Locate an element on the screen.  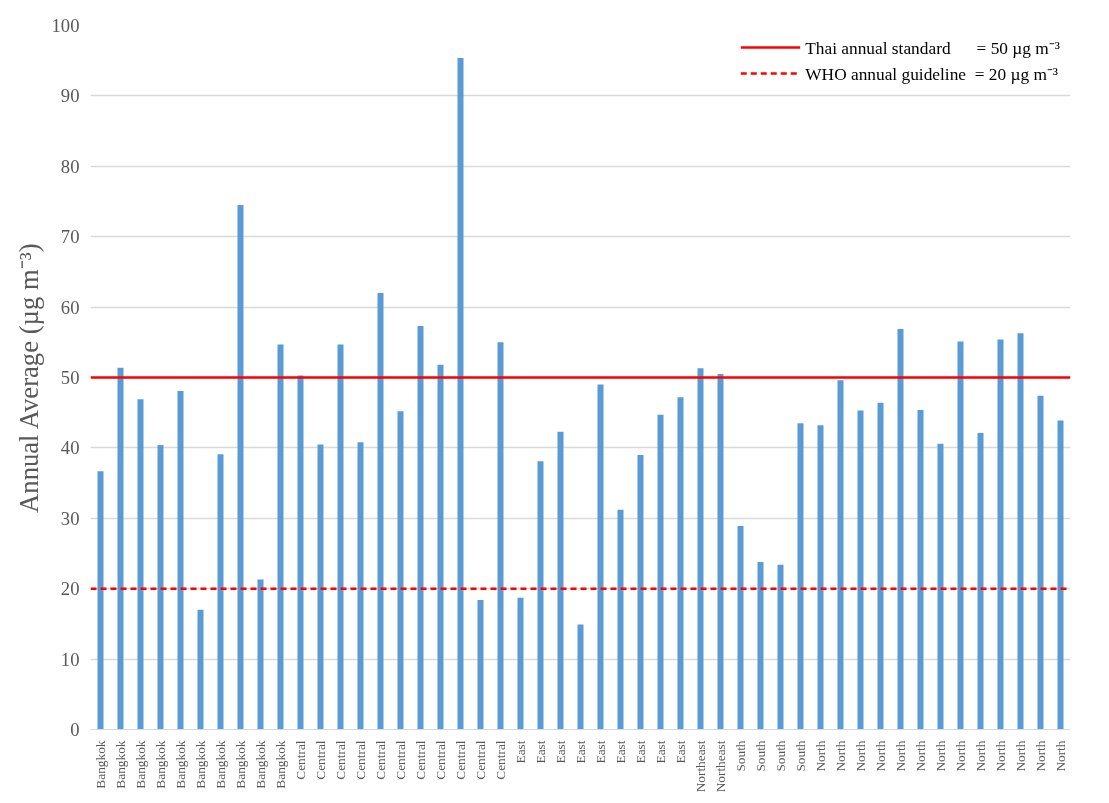
y-tick-label: 0 is located at coordinates (75, 729).